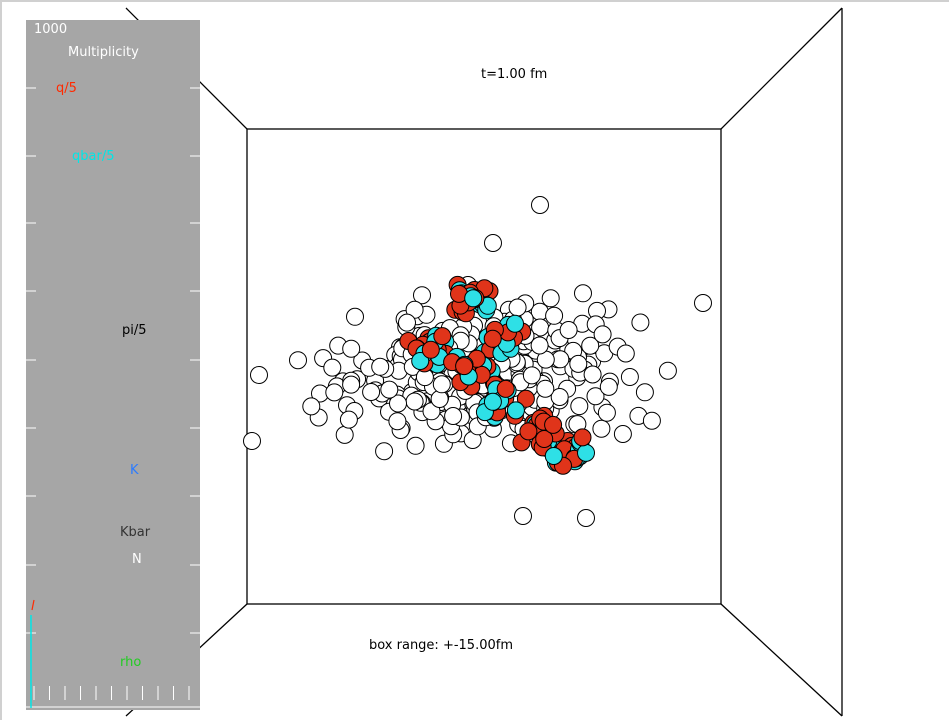 The width and height of the screenshot is (949, 720). Describe the element at coordinates (33, 605) in the screenshot. I see `q-trace` at that location.